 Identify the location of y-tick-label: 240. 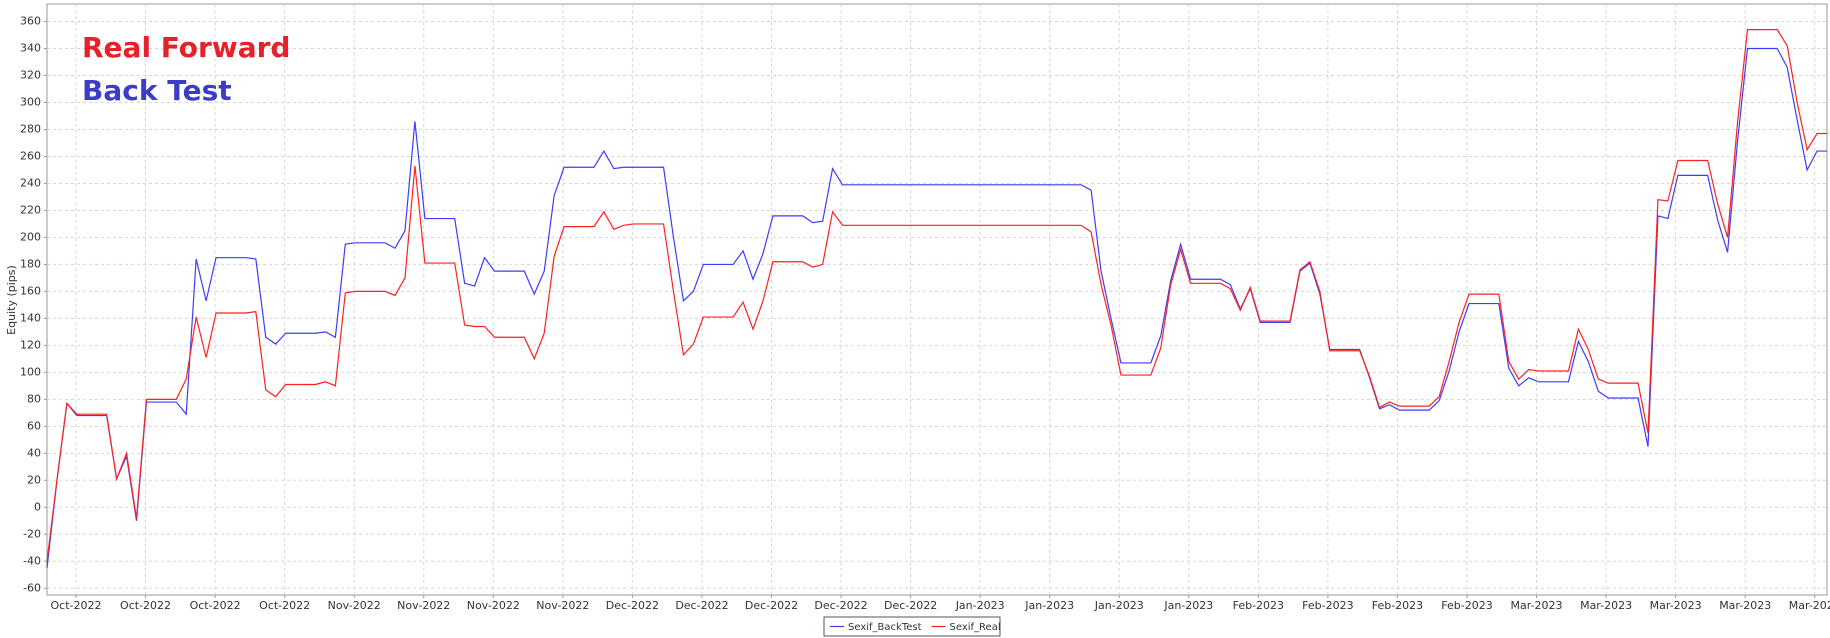
(30, 182).